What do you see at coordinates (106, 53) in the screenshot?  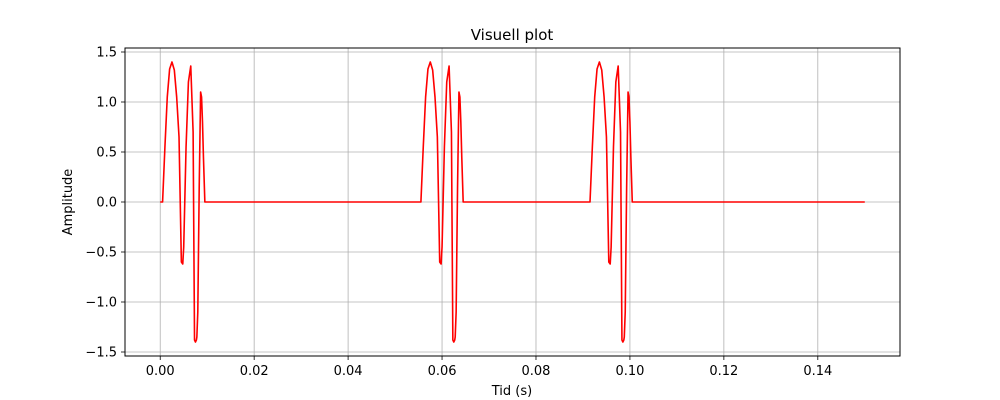 I see `y-tick-label: 1.5` at bounding box center [106, 53].